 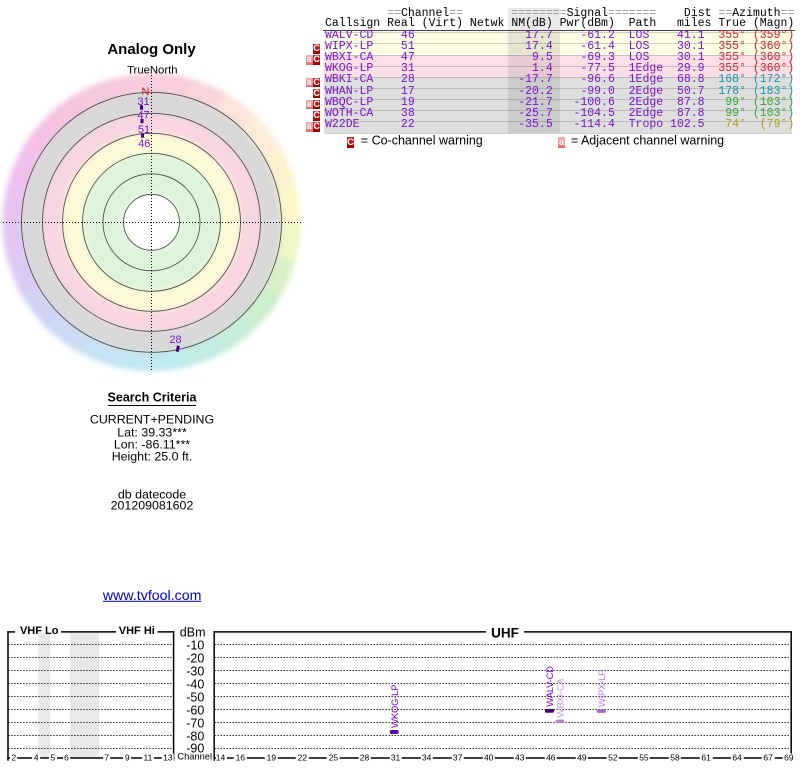 I want to click on svg-text: 47, so click(x=143, y=115).